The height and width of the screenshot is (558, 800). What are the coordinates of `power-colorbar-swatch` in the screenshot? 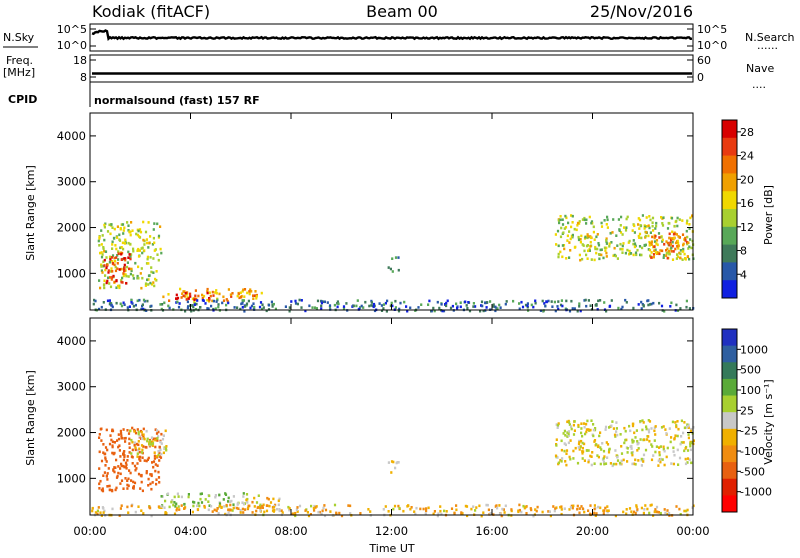 It's located at (729, 164).